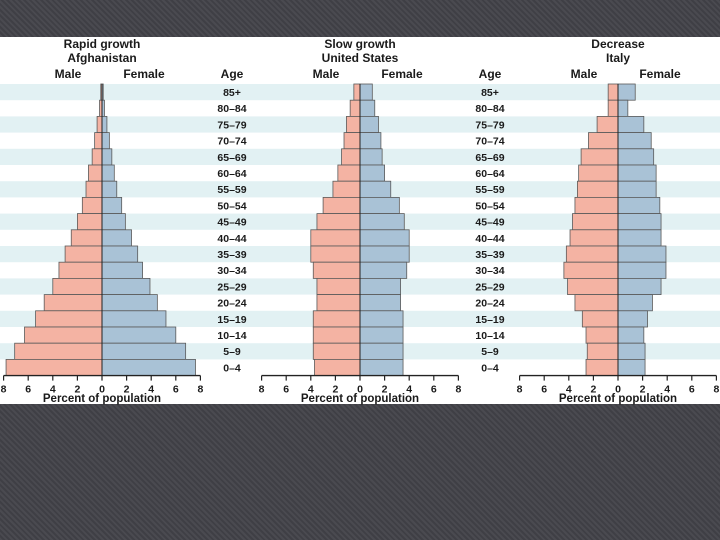 The width and height of the screenshot is (720, 540). What do you see at coordinates (101, 58) in the screenshot?
I see `chart-subtitle: Afghanistan` at bounding box center [101, 58].